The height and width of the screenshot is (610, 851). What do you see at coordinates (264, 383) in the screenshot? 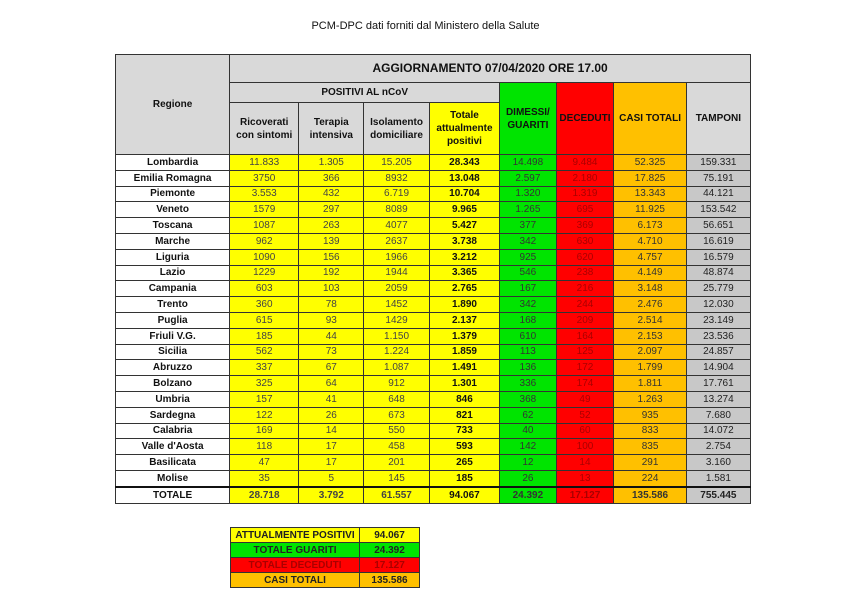
I see `cell: 325` at bounding box center [264, 383].